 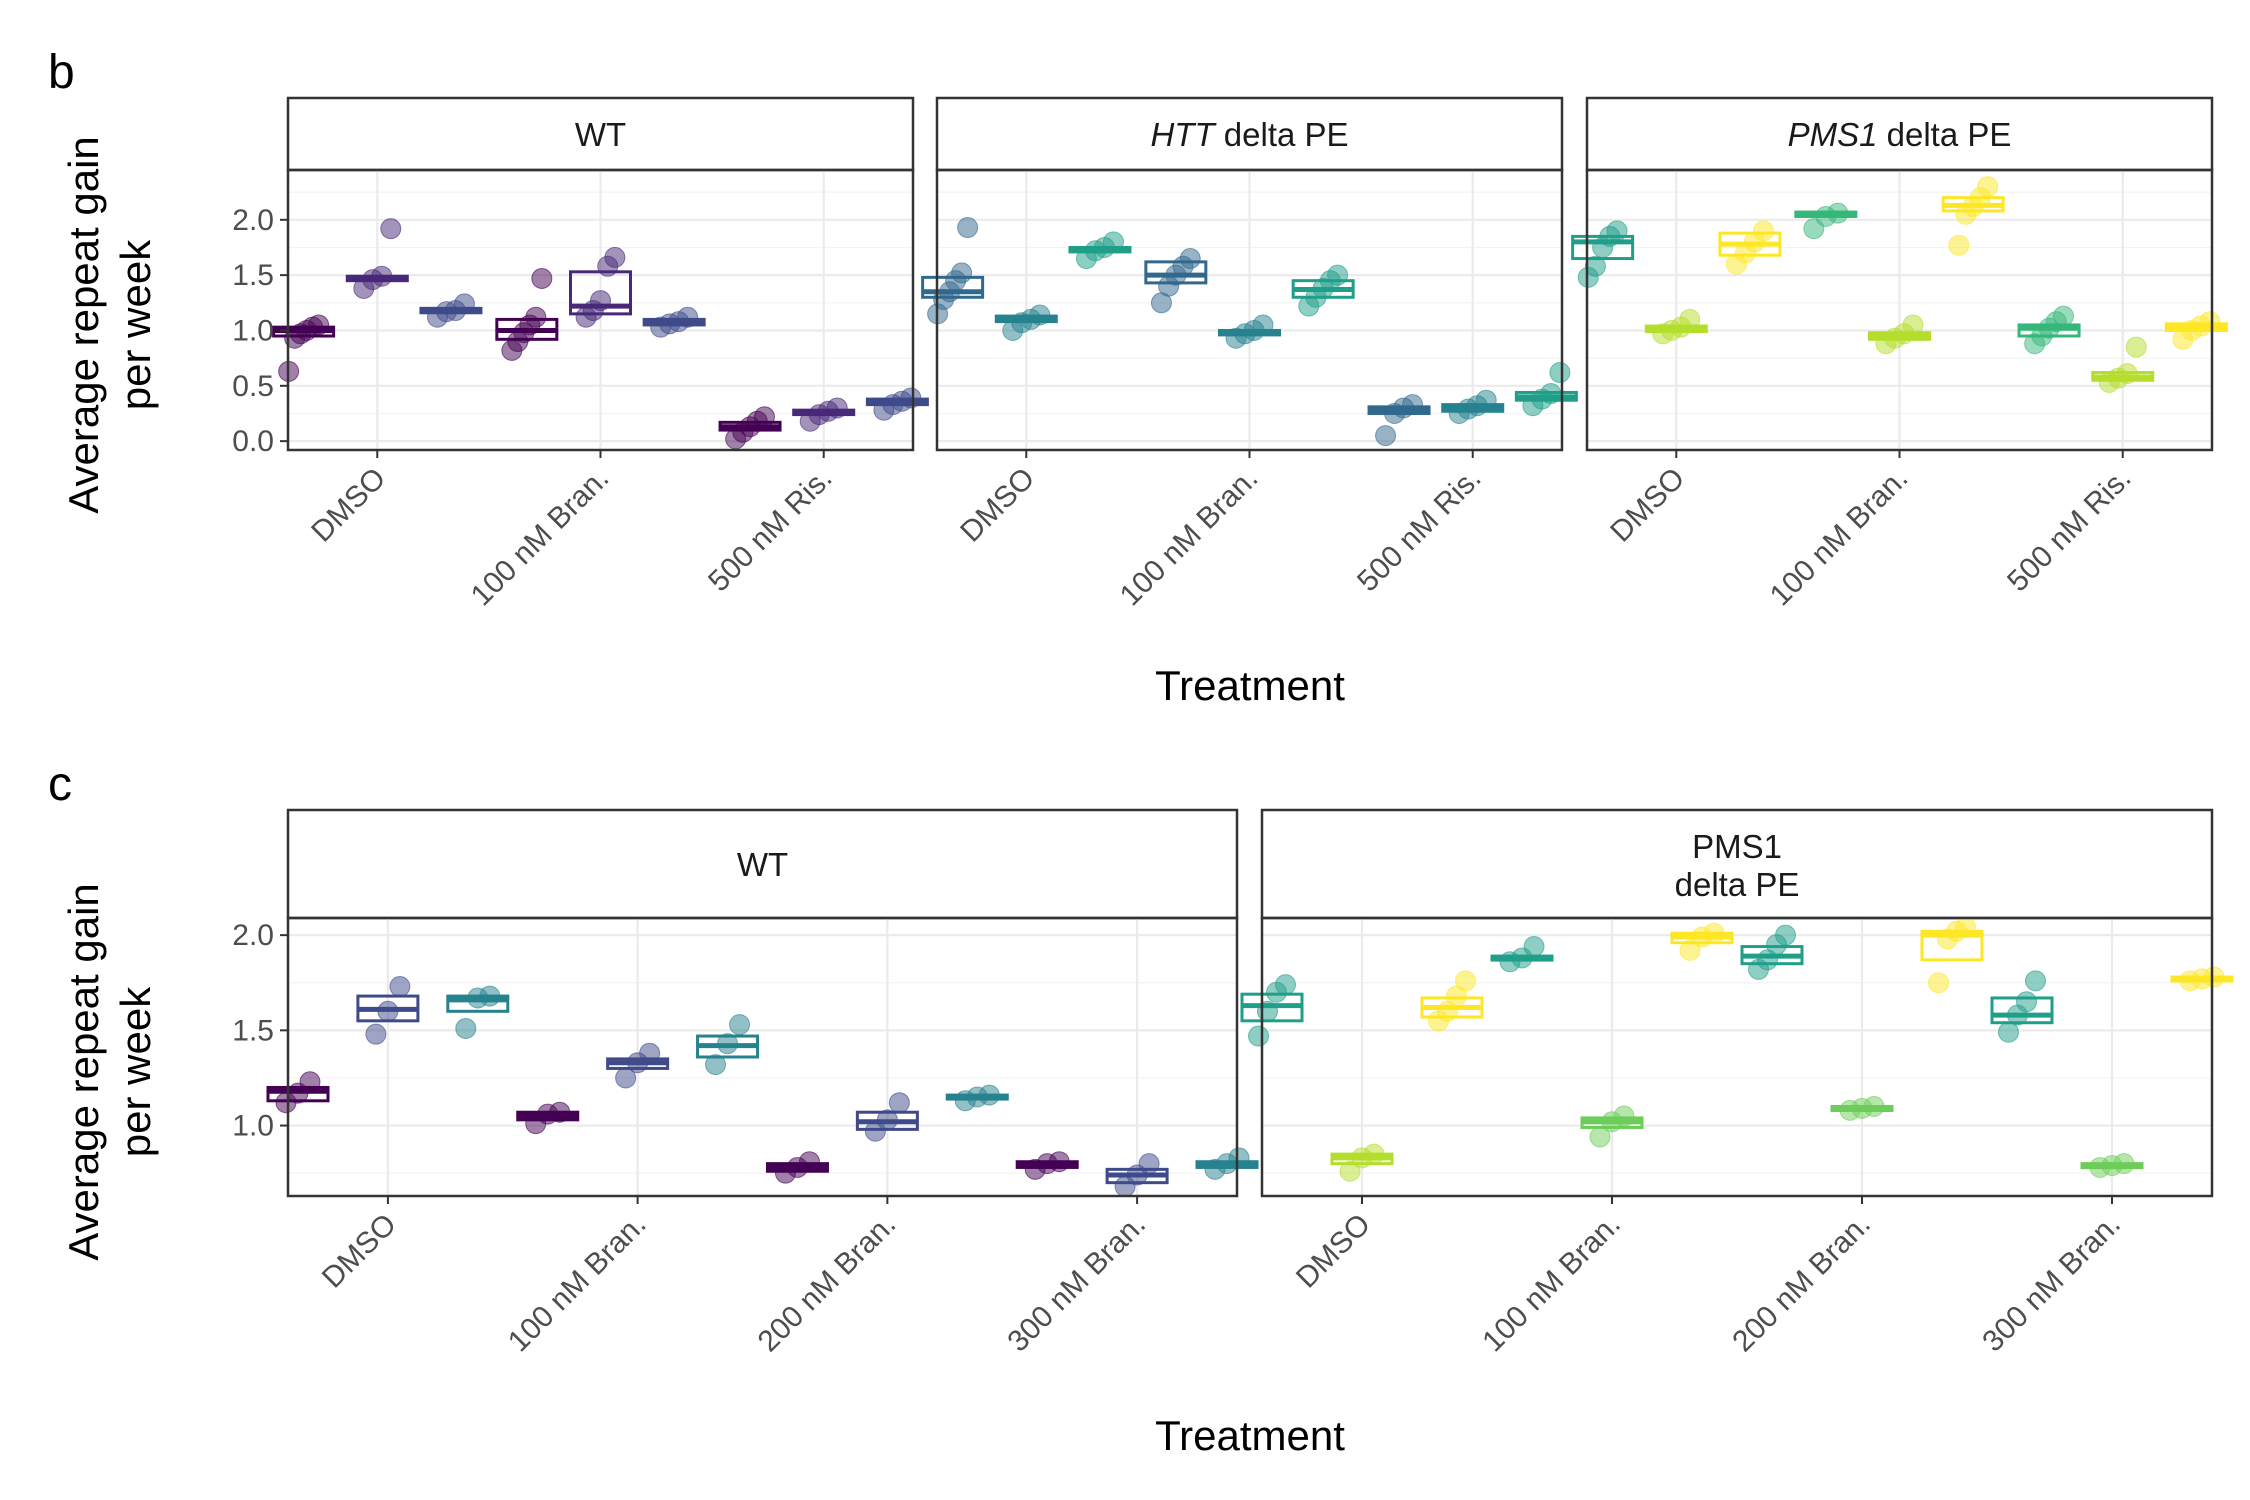 What do you see at coordinates (1282, 134) in the screenshot?
I see `facet-strip-plain: delta PE` at bounding box center [1282, 134].